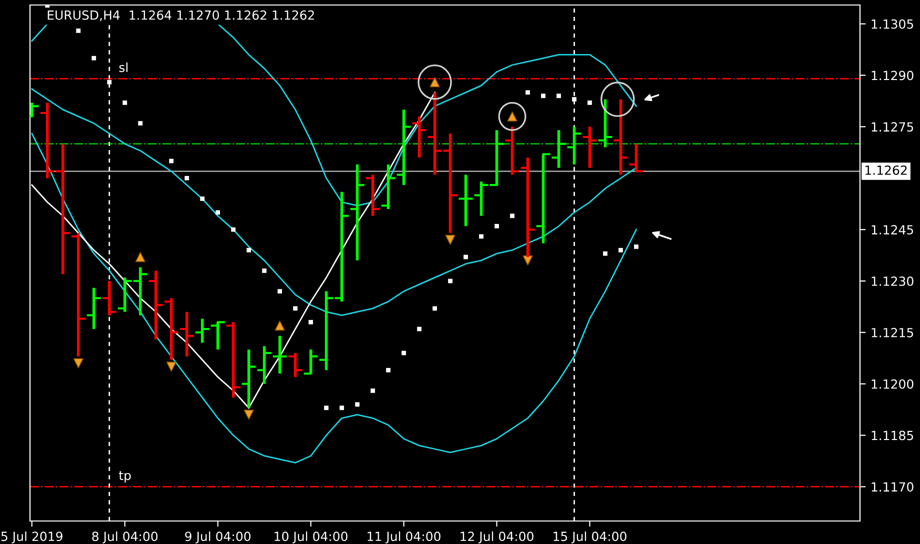 The image size is (920, 544). I want to click on y-tick-label: 1.1200, so click(893, 384).